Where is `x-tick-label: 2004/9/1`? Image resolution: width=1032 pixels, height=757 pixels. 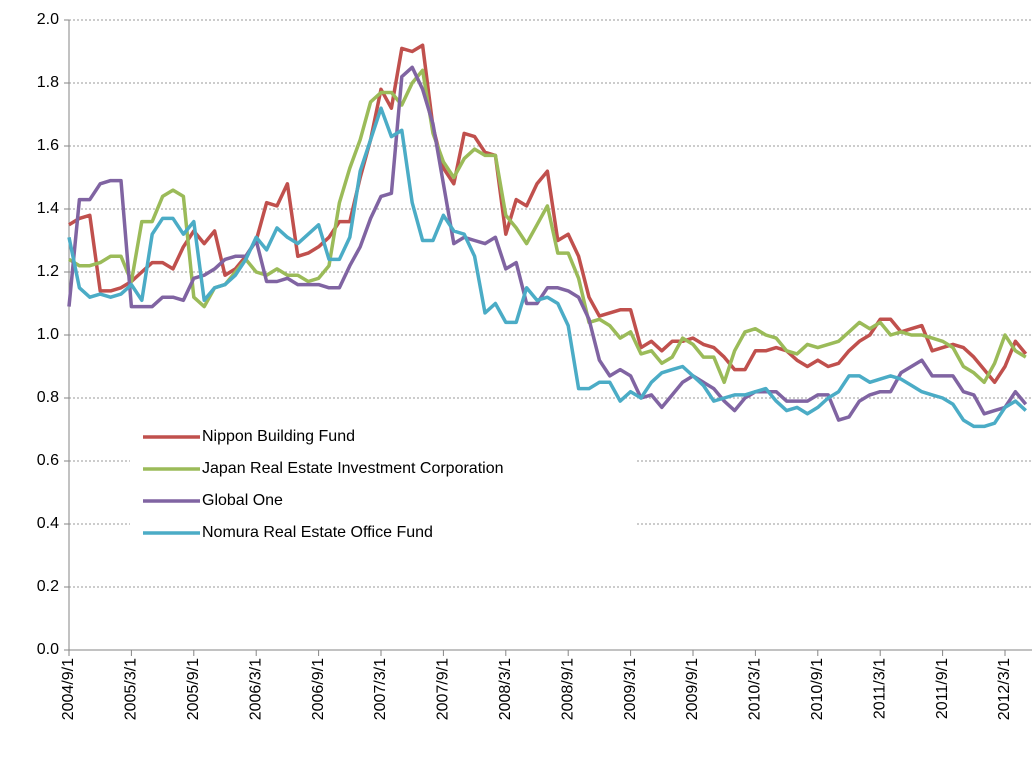 x-tick-label: 2004/9/1 is located at coordinates (68, 689).